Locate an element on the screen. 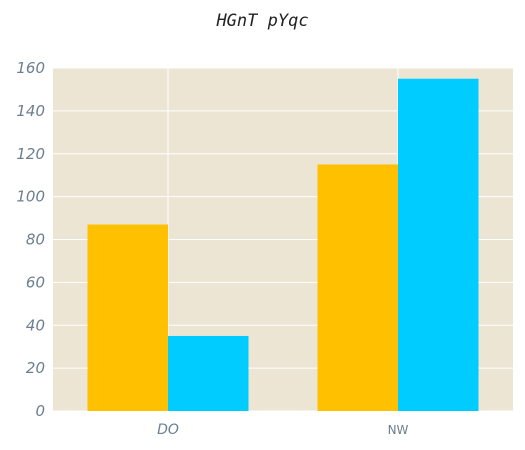  y-tick-label: 60 is located at coordinates (35, 282).